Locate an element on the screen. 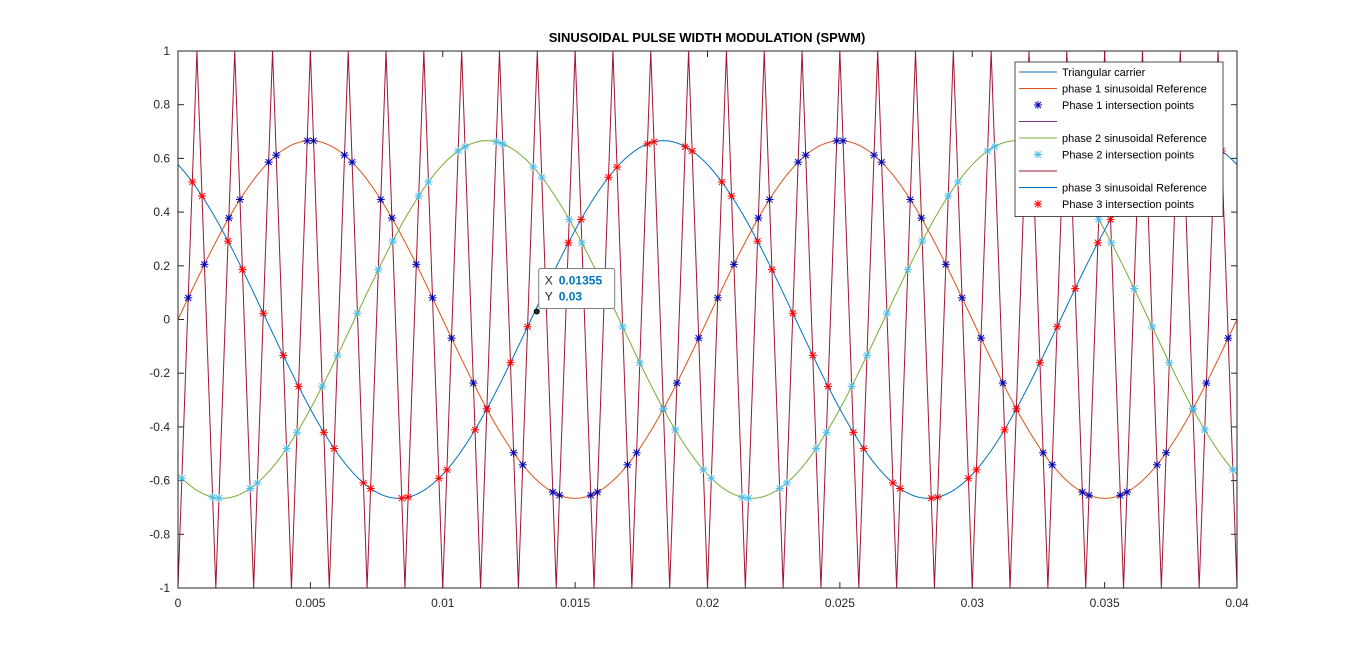 The width and height of the screenshot is (1366, 661). legend-entry: Phase 2 intersection points is located at coordinates (1114, 156).